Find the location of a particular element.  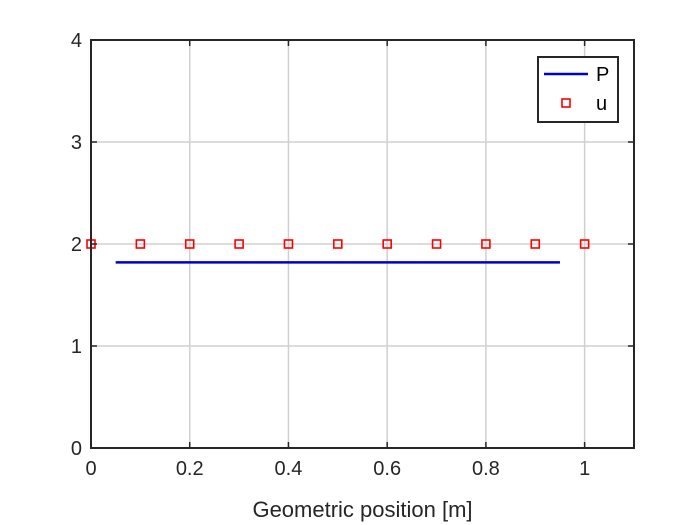

x-tick-label: 0 is located at coordinates (90, 469).